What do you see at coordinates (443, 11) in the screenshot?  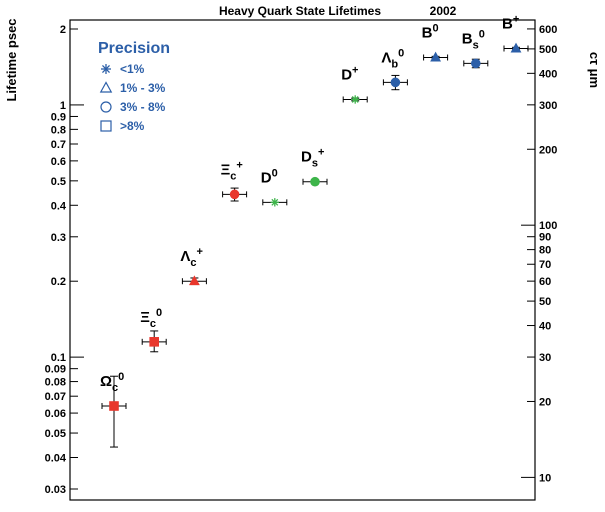 I see `chart-year: 2002` at bounding box center [443, 11].